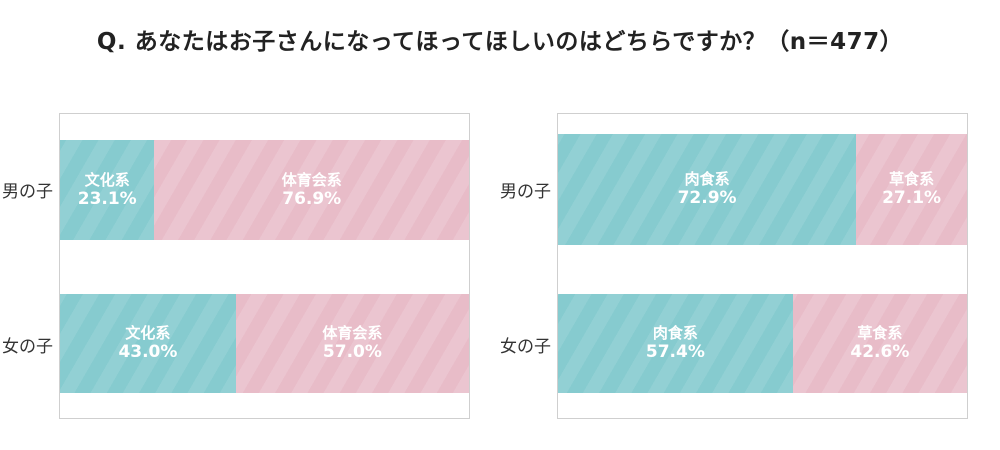 The width and height of the screenshot is (1000, 450). I want to click on bar-segment: 草食系 27.1%, so click(911, 189).